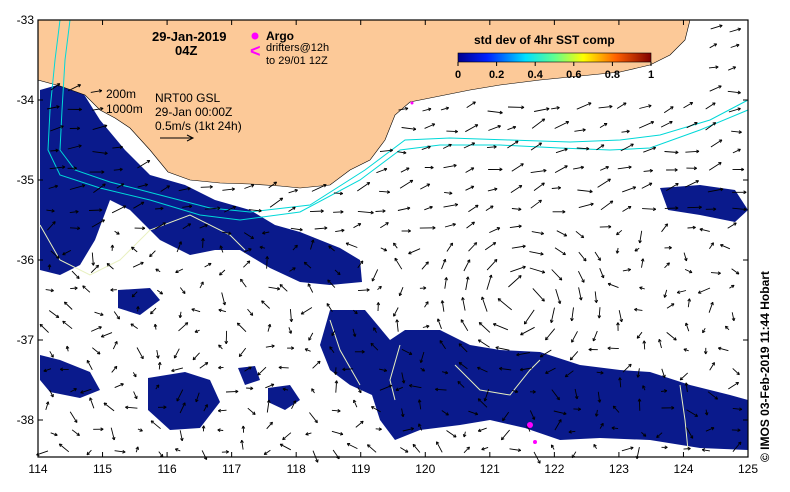 This screenshot has height=492, width=790. I want to click on x-tick-label: 116, so click(167, 469).